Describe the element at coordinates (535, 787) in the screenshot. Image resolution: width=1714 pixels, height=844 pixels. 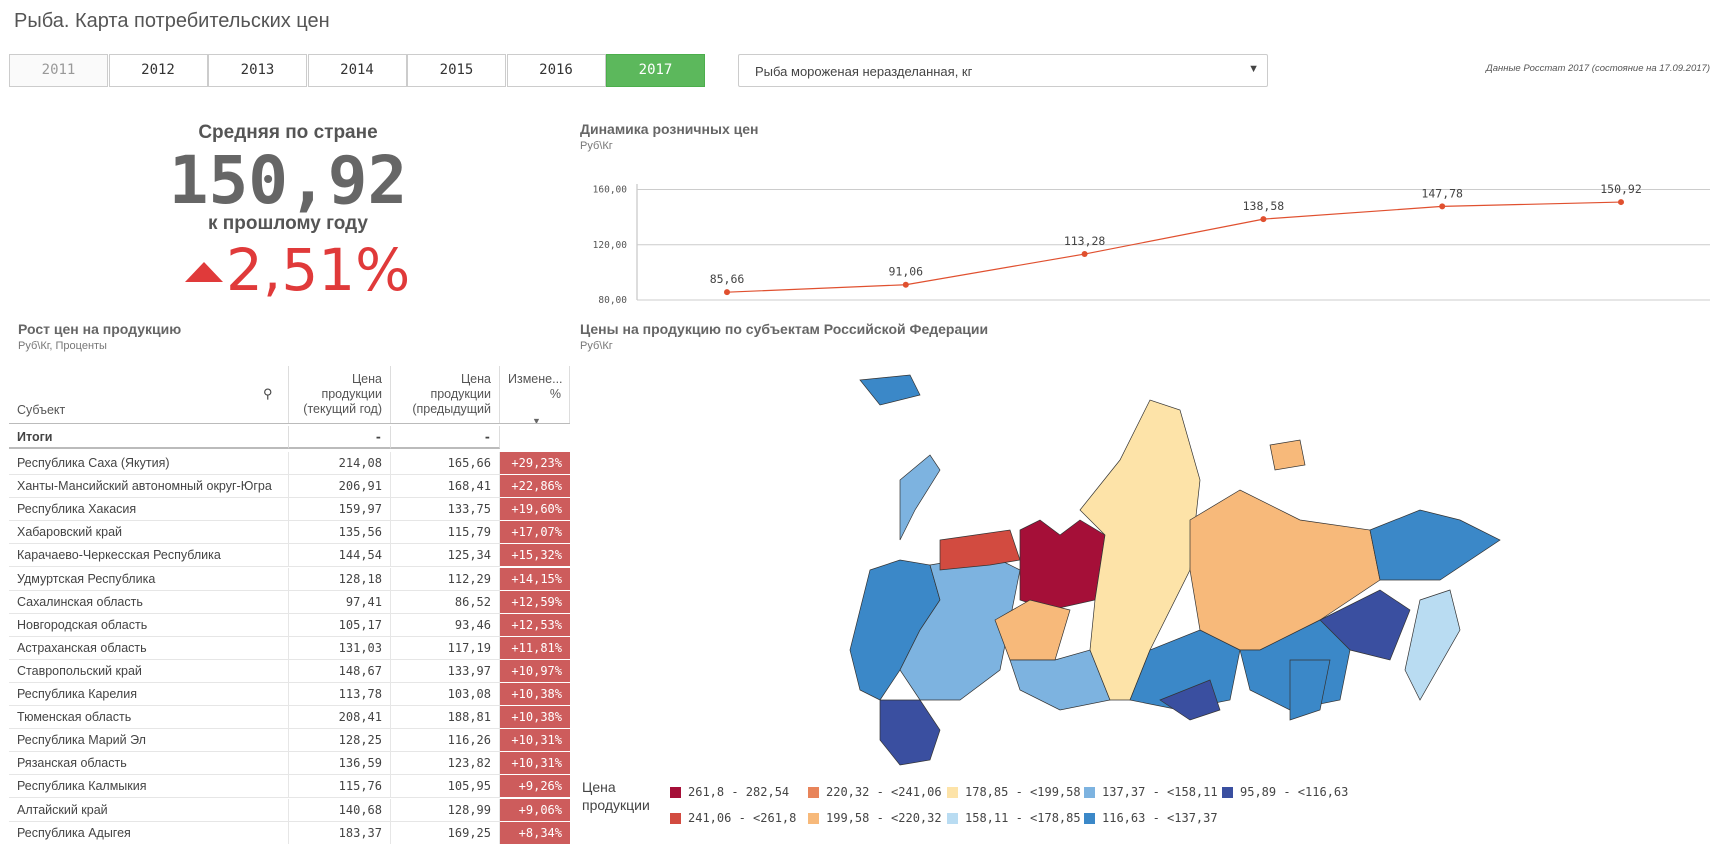
I see `change-cell: +9,26%` at that location.